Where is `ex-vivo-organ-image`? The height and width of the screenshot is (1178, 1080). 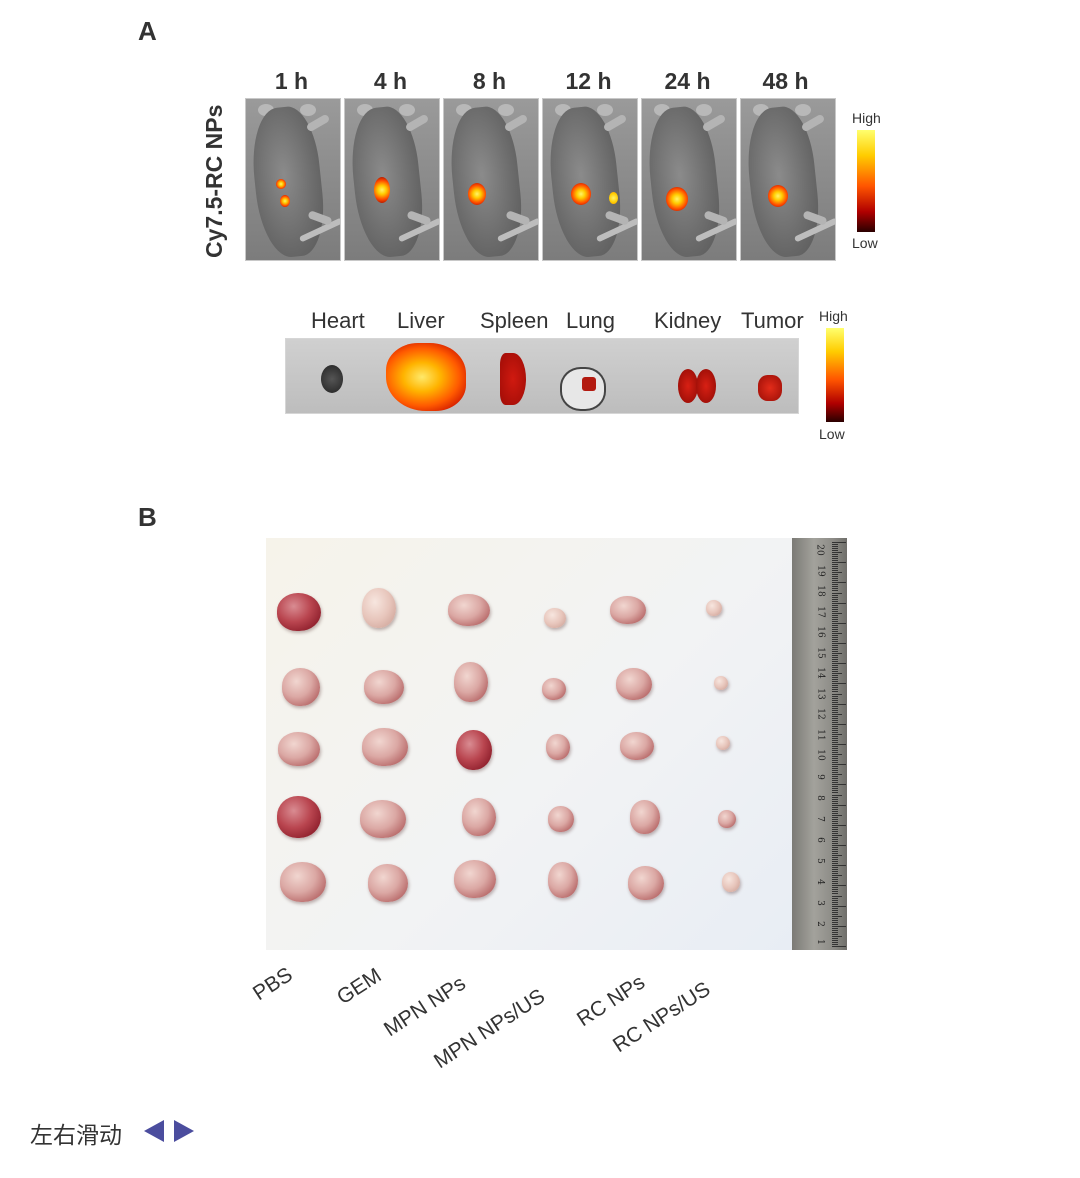
ex-vivo-organ-image is located at coordinates (542, 376).